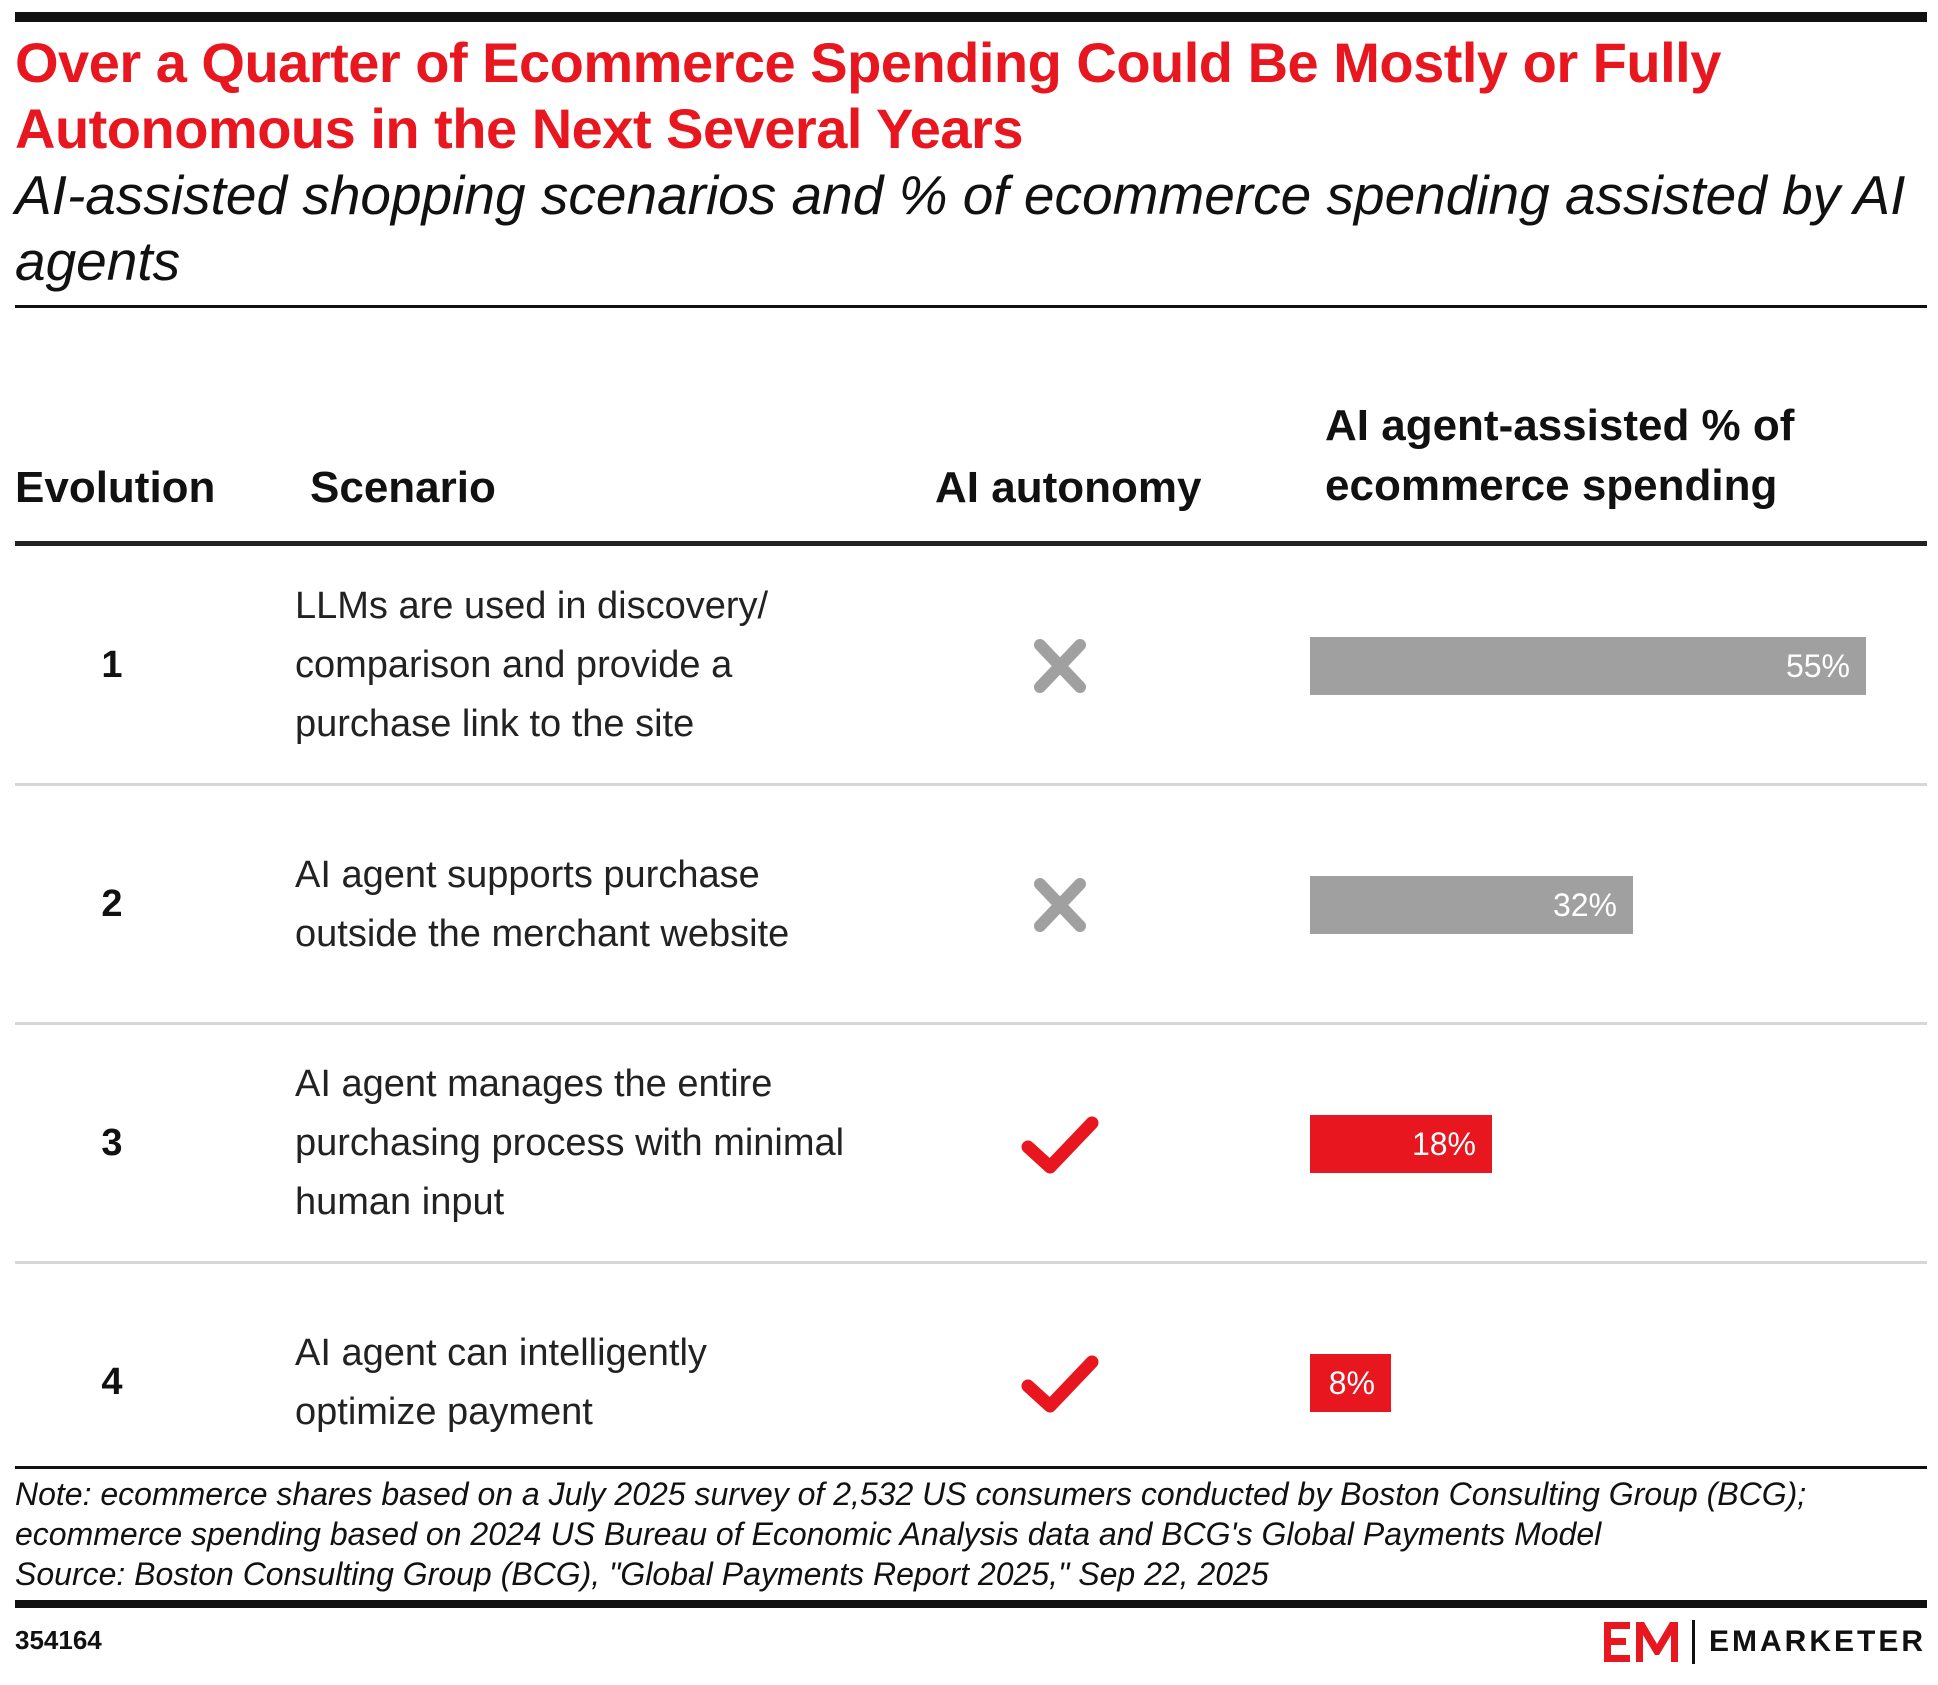 This screenshot has height=1685, width=1938. I want to click on em-logo-icon, so click(1640, 1642).